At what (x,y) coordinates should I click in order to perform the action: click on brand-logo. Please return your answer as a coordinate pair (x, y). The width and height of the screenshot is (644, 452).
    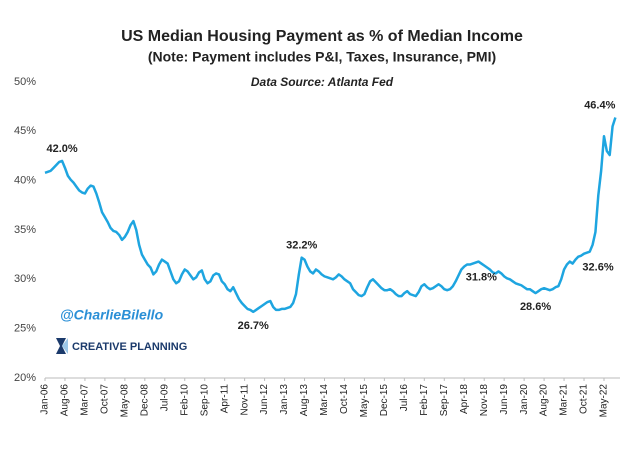
    Looking at the image, I should click on (62, 346).